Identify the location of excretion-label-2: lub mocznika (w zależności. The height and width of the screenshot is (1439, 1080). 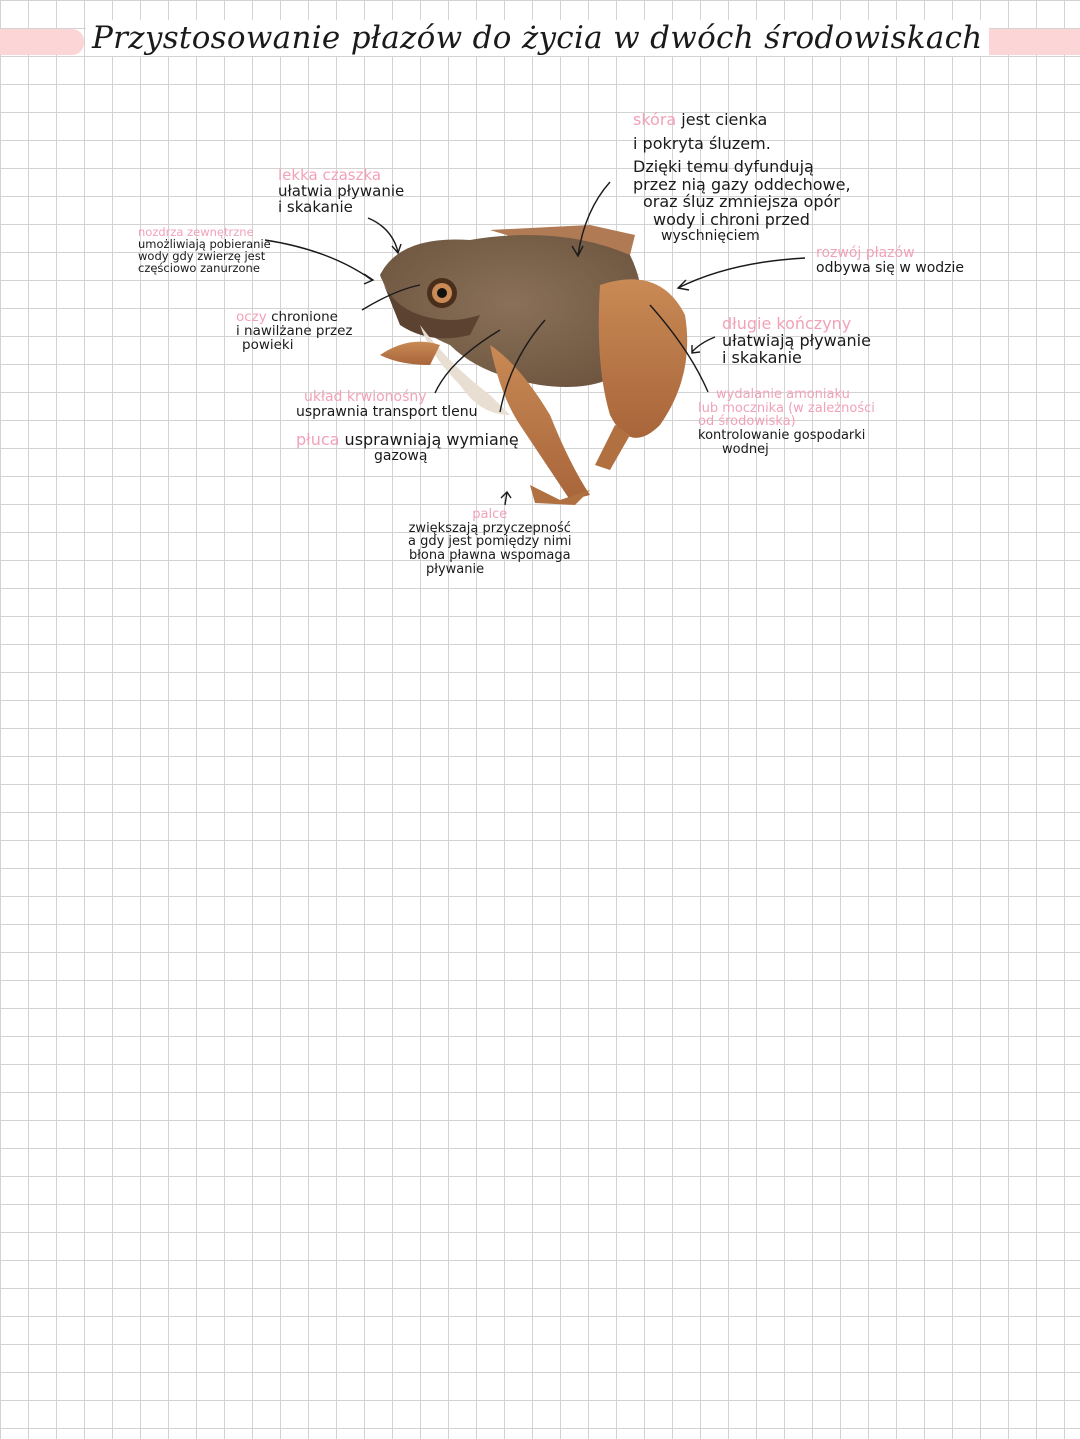
(786, 408).